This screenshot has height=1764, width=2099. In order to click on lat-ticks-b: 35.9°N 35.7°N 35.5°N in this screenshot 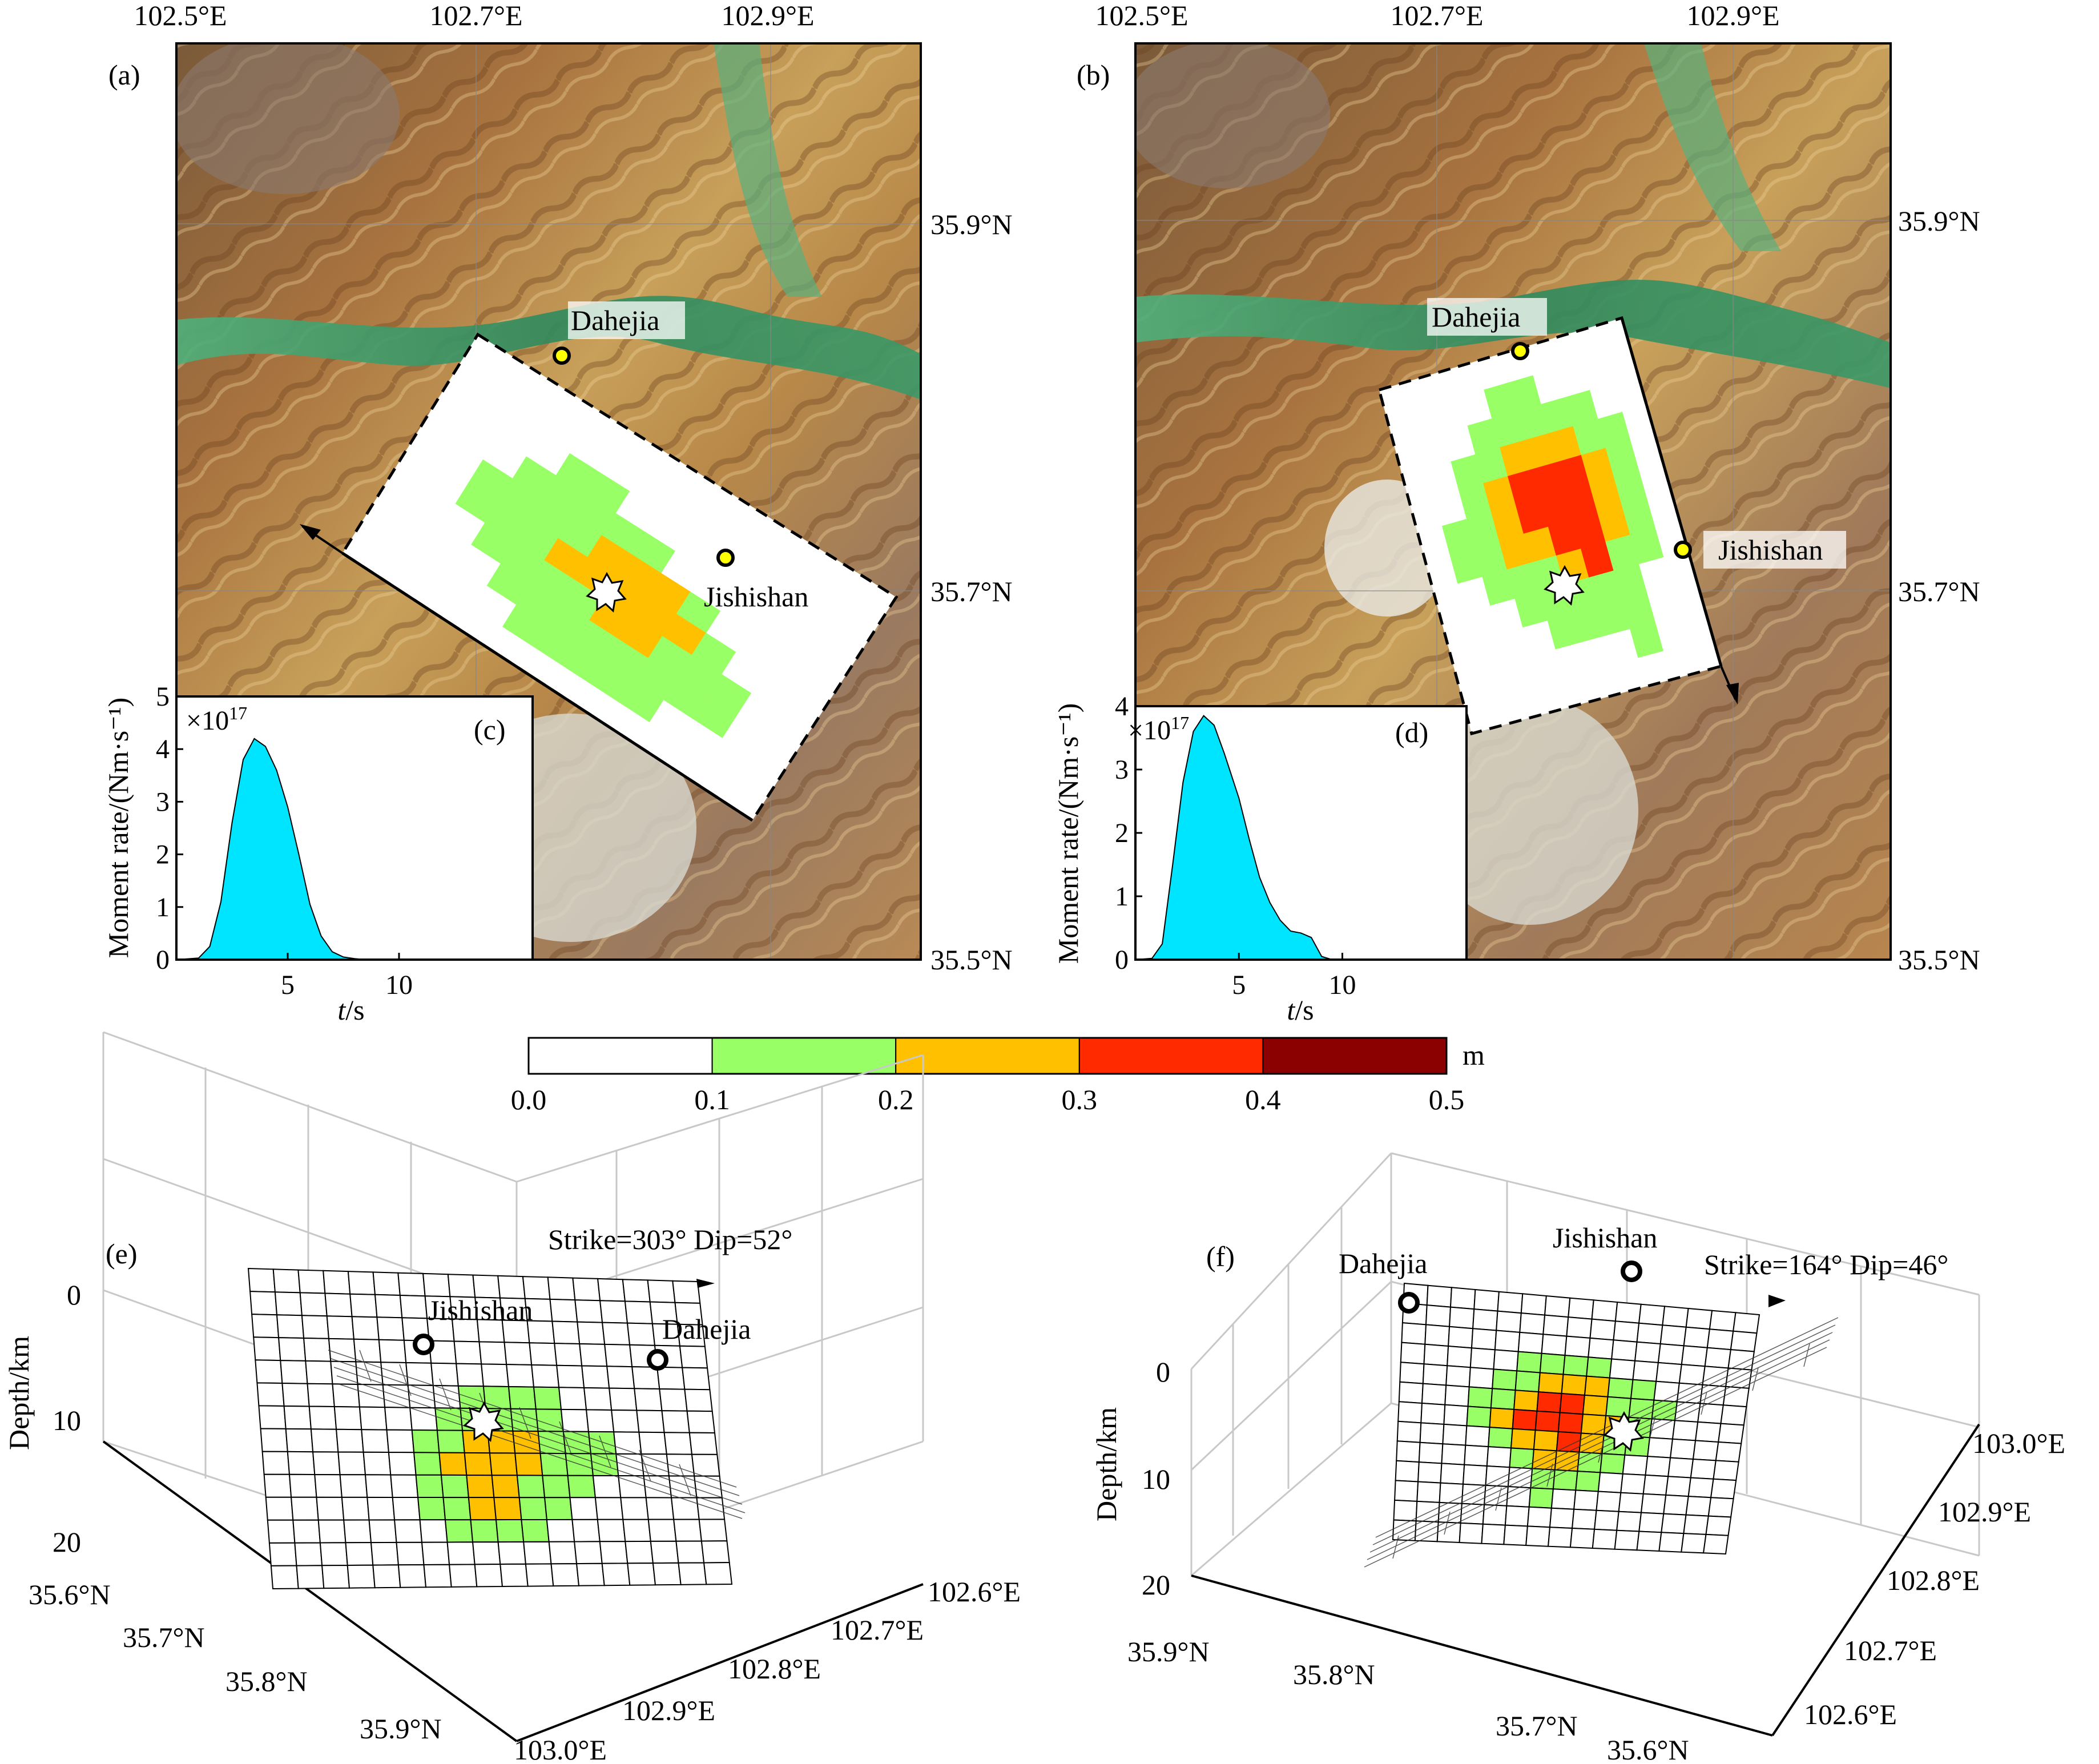, I will do `click(1939, 590)`.